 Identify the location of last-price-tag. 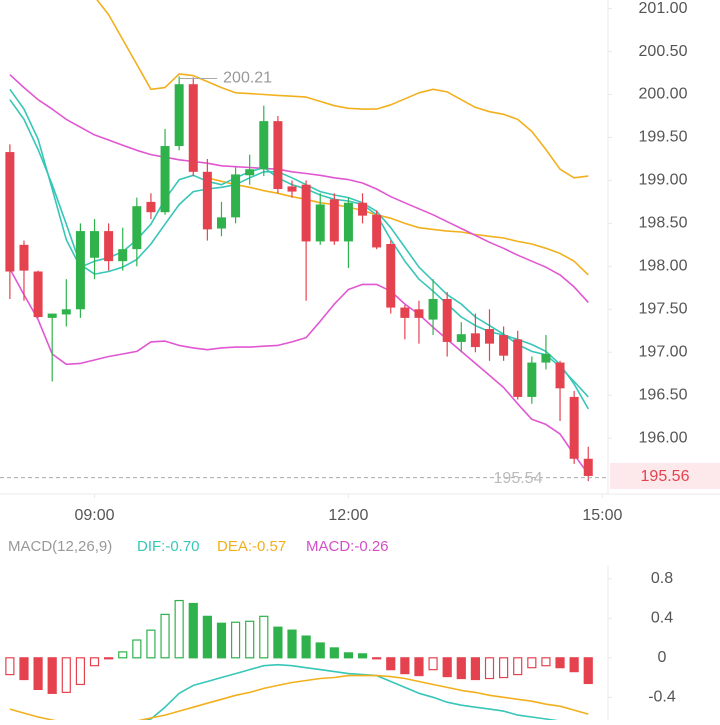
(665, 475).